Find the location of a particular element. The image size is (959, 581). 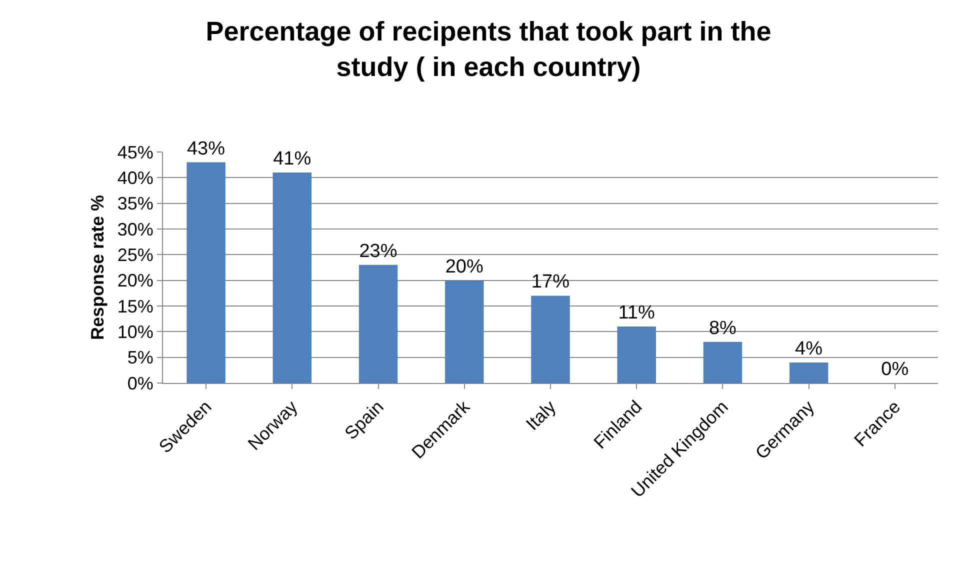

data-label: 0% is located at coordinates (895, 369).